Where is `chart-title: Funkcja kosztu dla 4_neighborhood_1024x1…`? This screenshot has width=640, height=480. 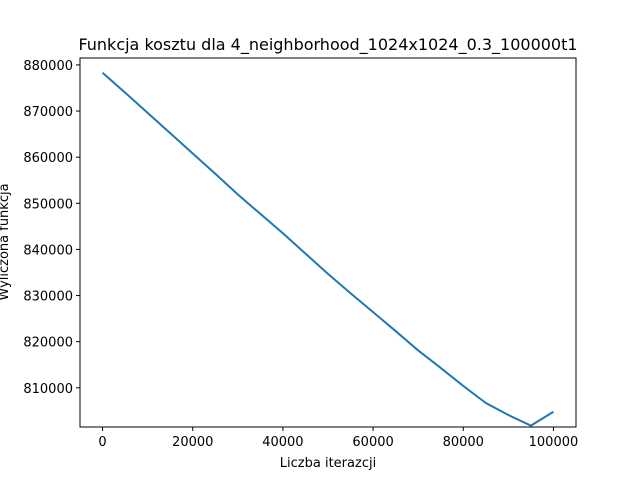 chart-title: Funkcja kosztu dla 4_neighborhood_1024x1… is located at coordinates (327, 45).